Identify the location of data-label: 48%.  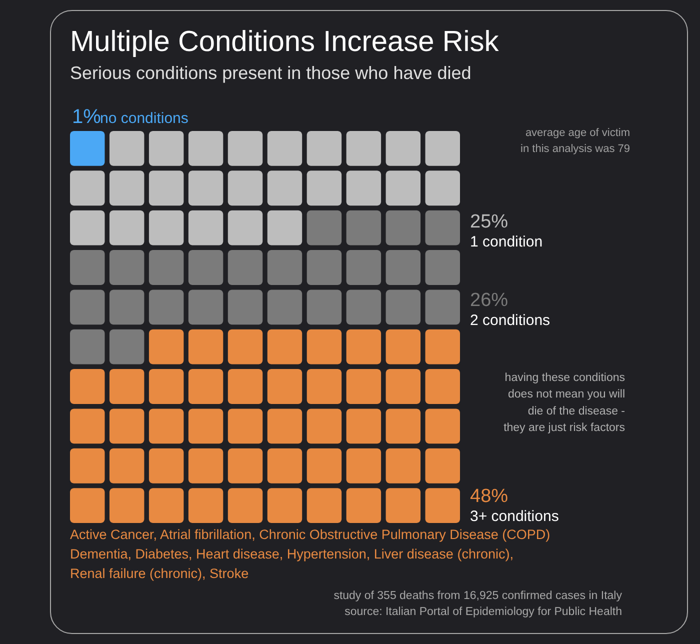
(489, 496).